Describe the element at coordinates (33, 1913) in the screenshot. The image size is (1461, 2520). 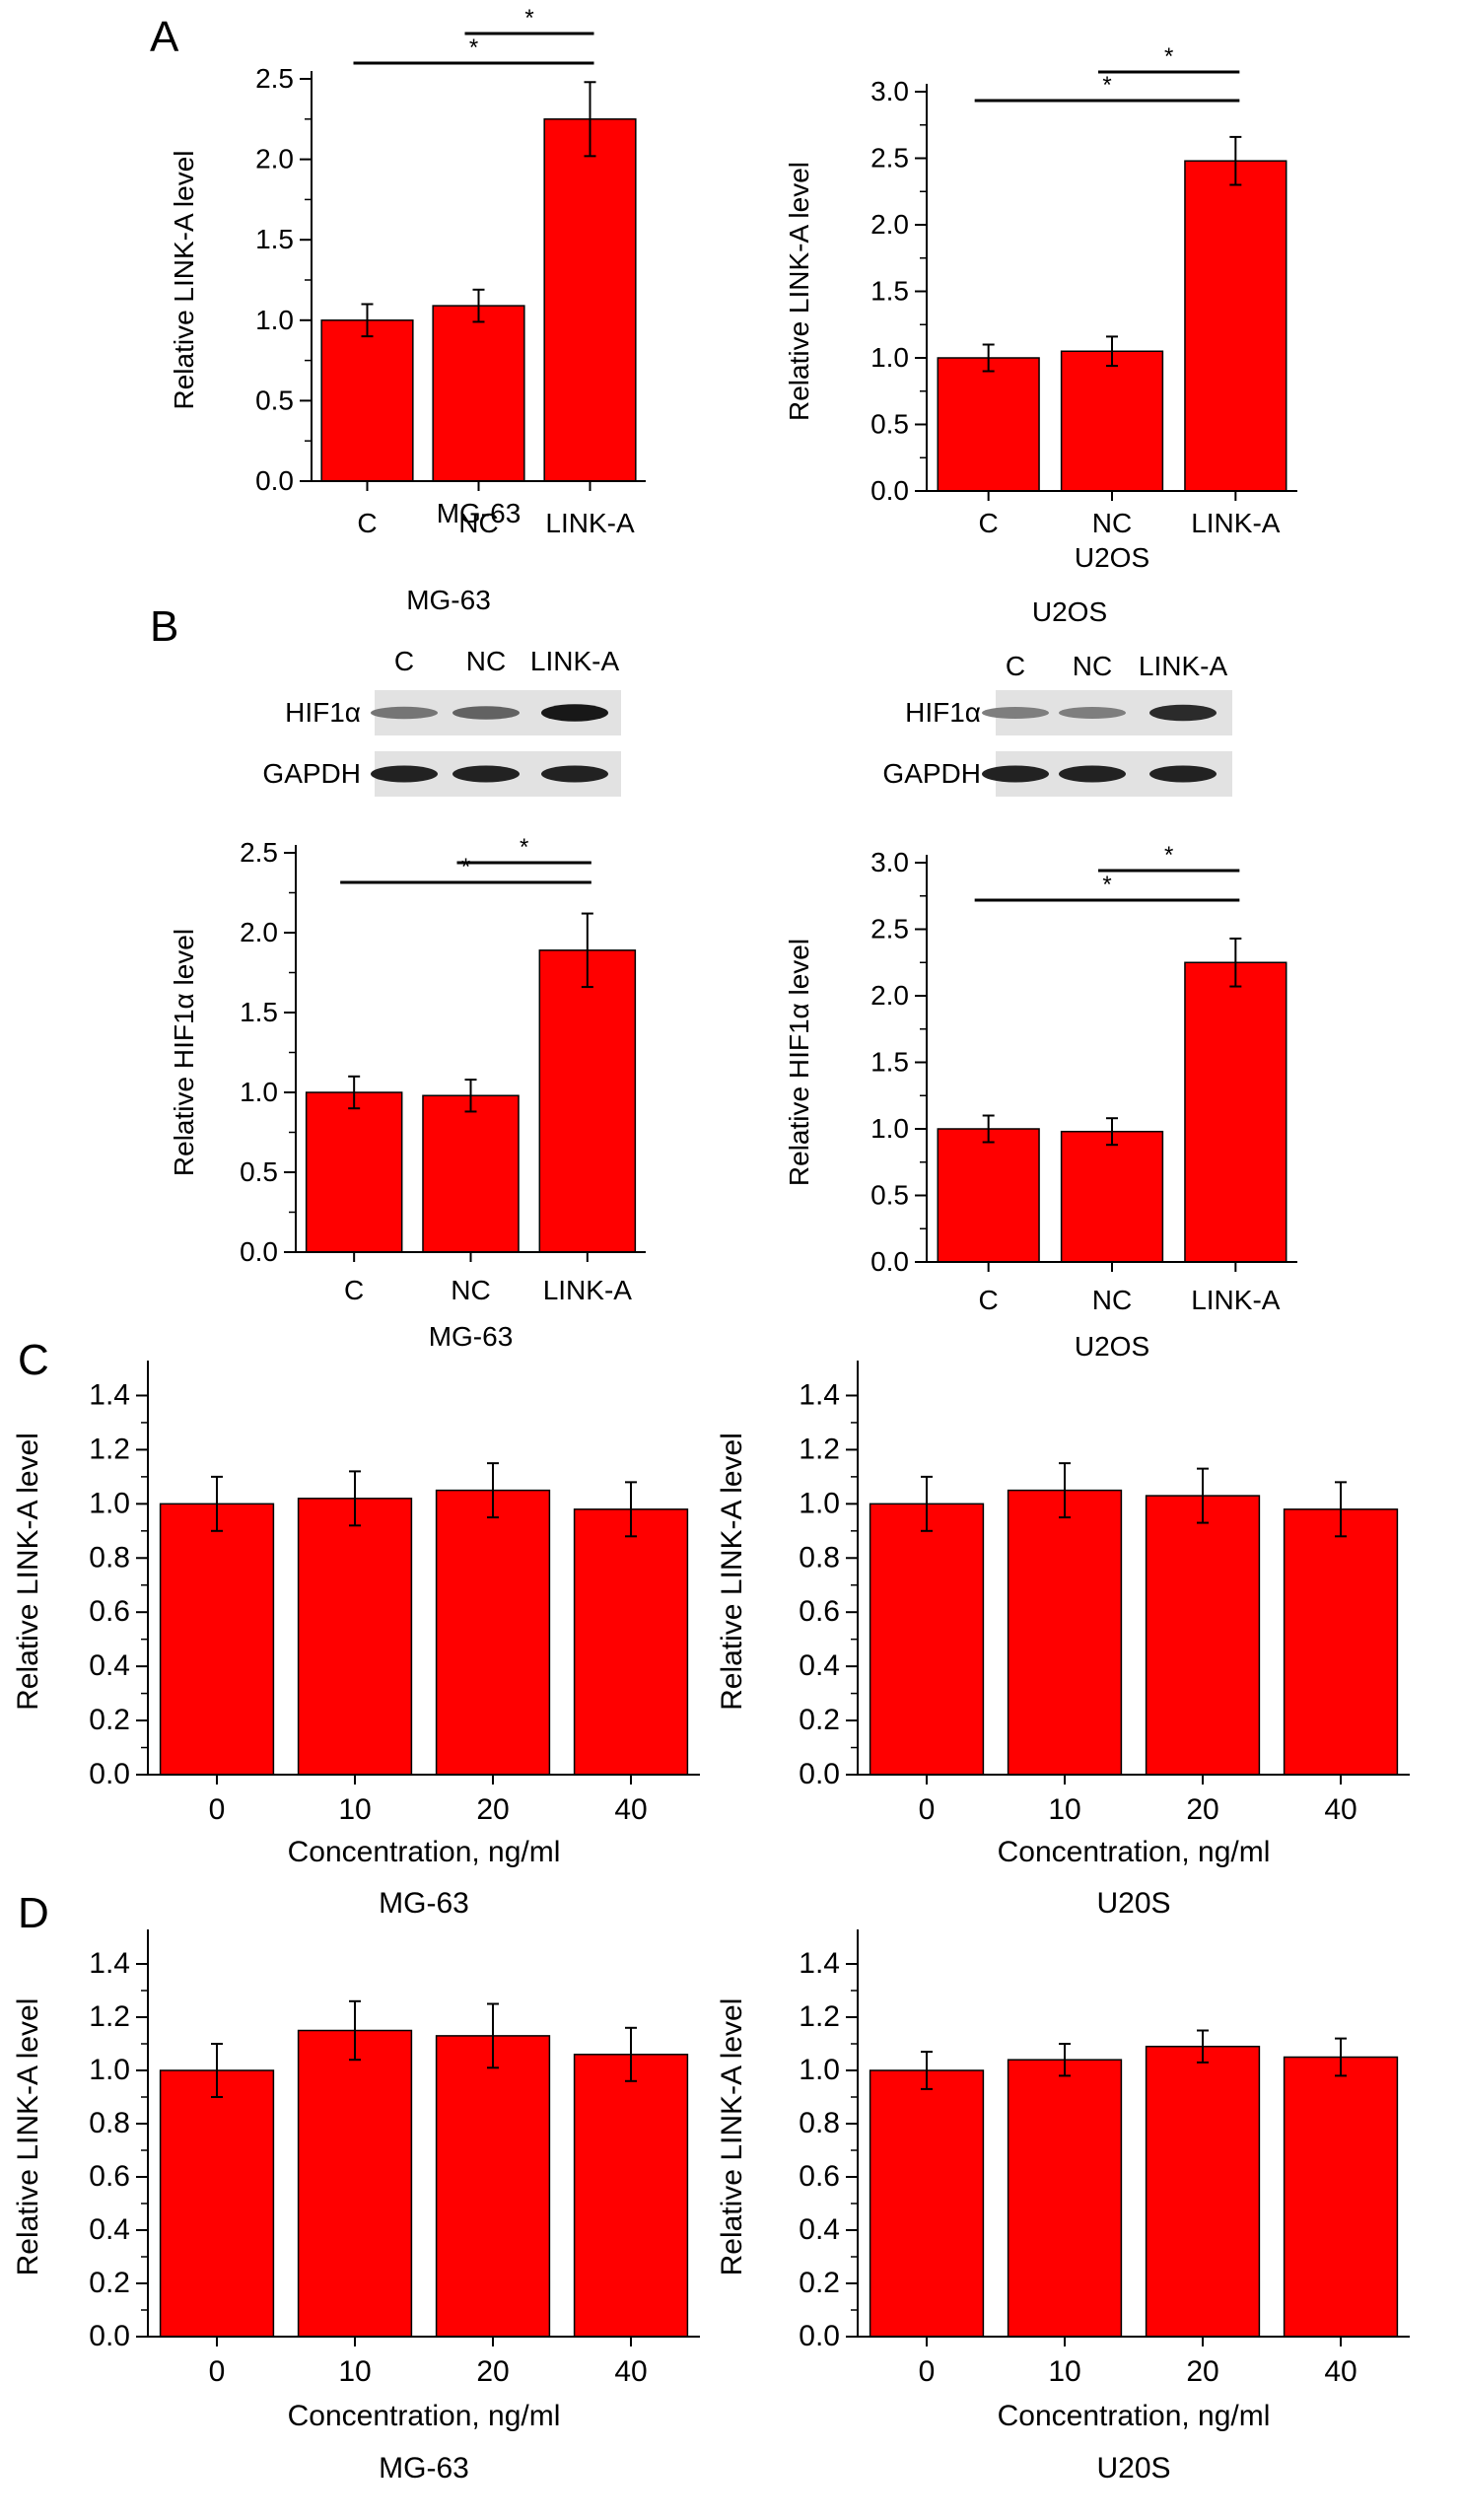
I see `panel-letter-d: D` at that location.